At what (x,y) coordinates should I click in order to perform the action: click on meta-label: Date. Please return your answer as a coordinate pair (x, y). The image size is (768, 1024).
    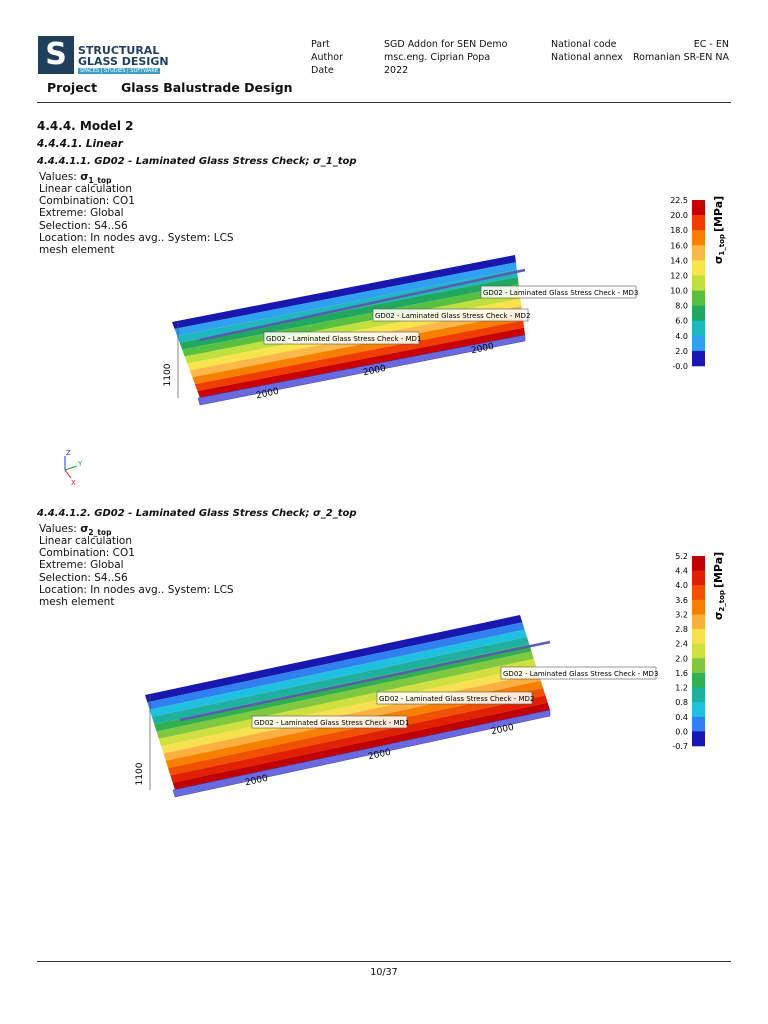
    Looking at the image, I should click on (322, 70).